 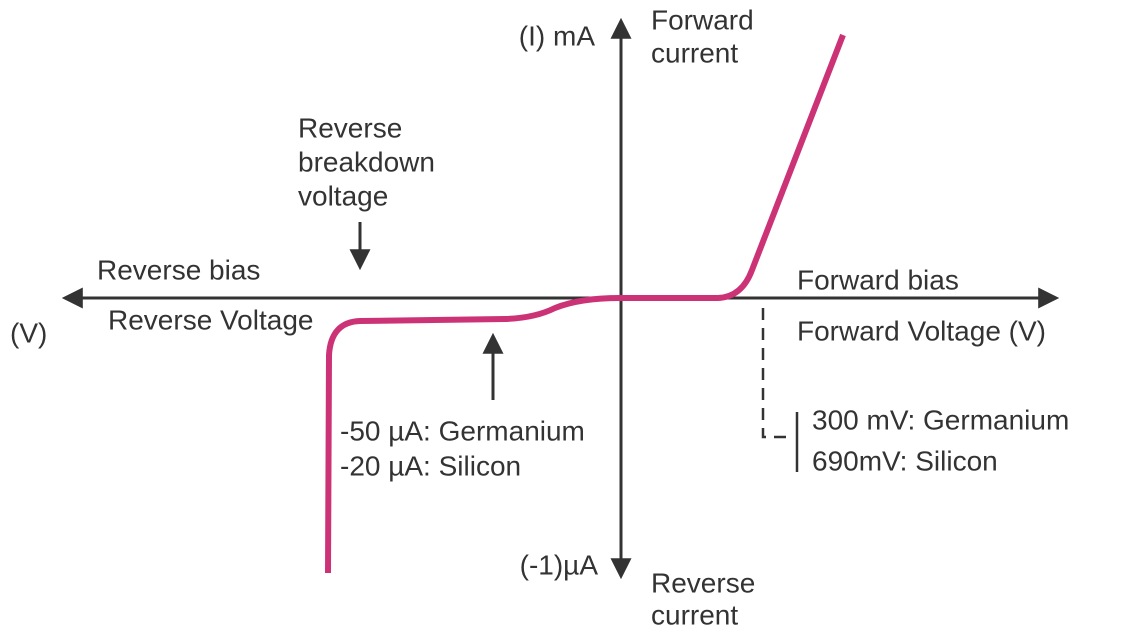 I want to click on label: 690mV: Silicon, so click(x=905, y=460).